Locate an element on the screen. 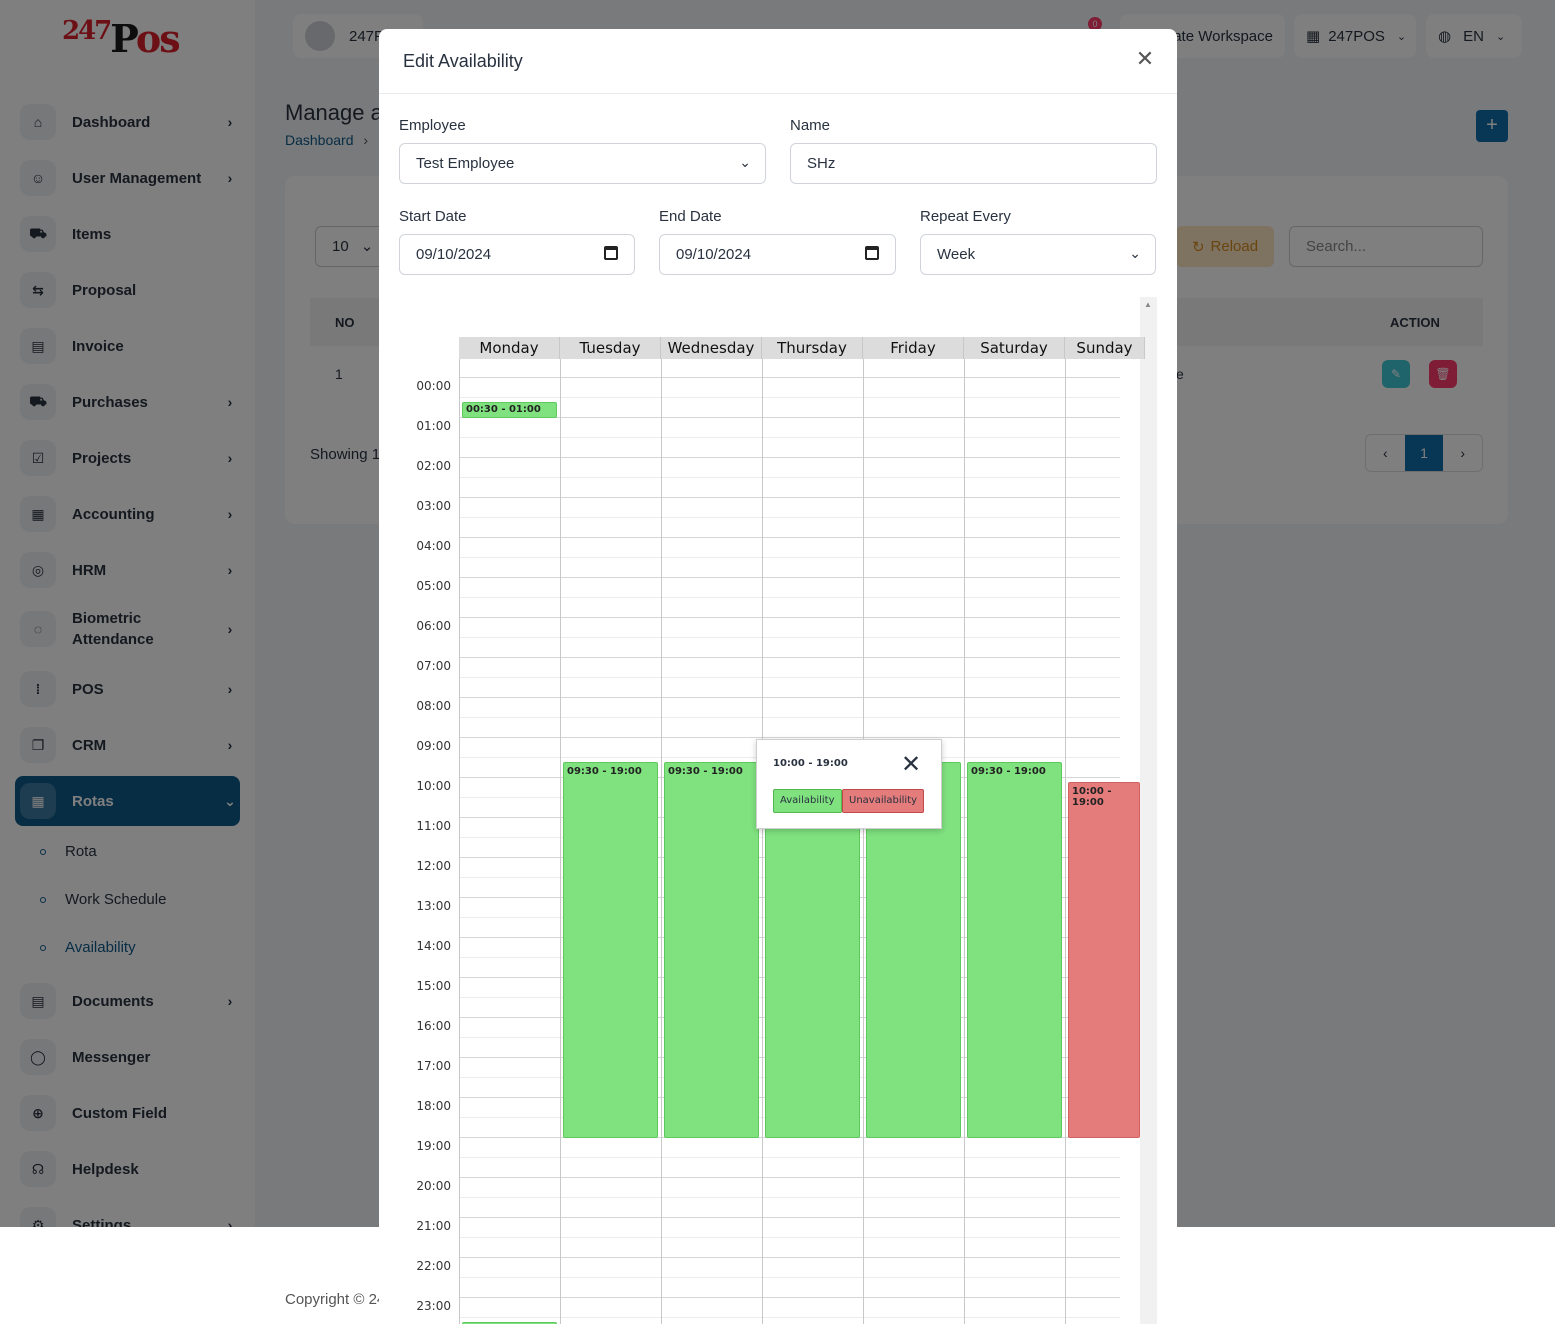 The width and height of the screenshot is (1555, 1324). modal-title: Edit Availability is located at coordinates (463, 61).